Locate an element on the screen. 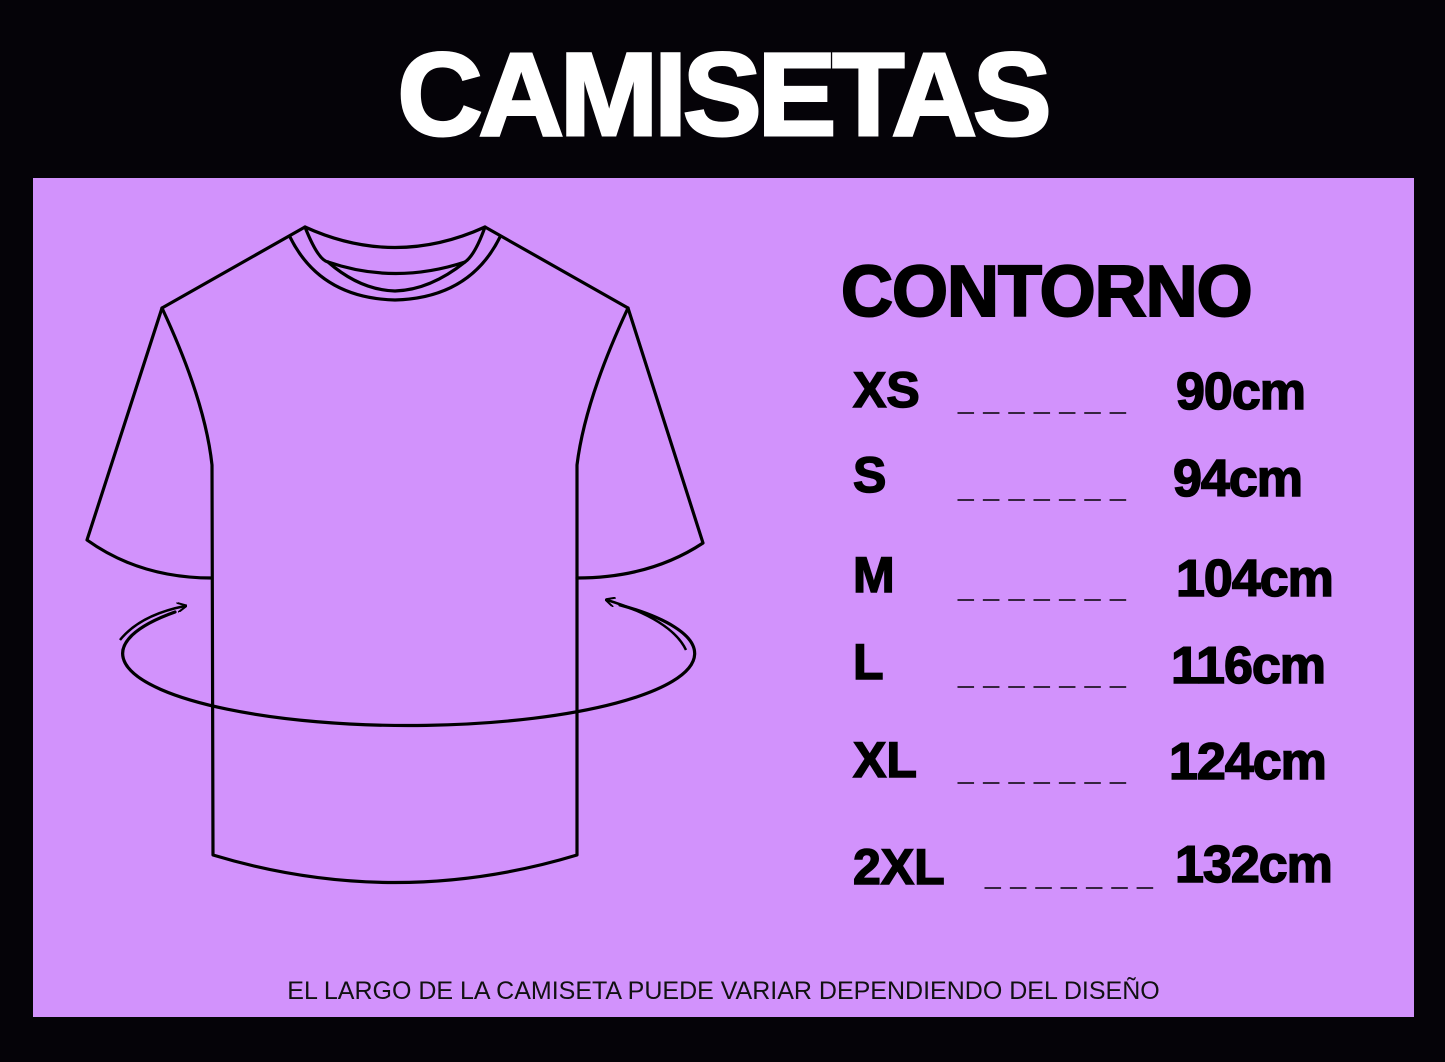 This screenshot has width=1445, height=1062. size-value: 90cm is located at coordinates (1241, 392).